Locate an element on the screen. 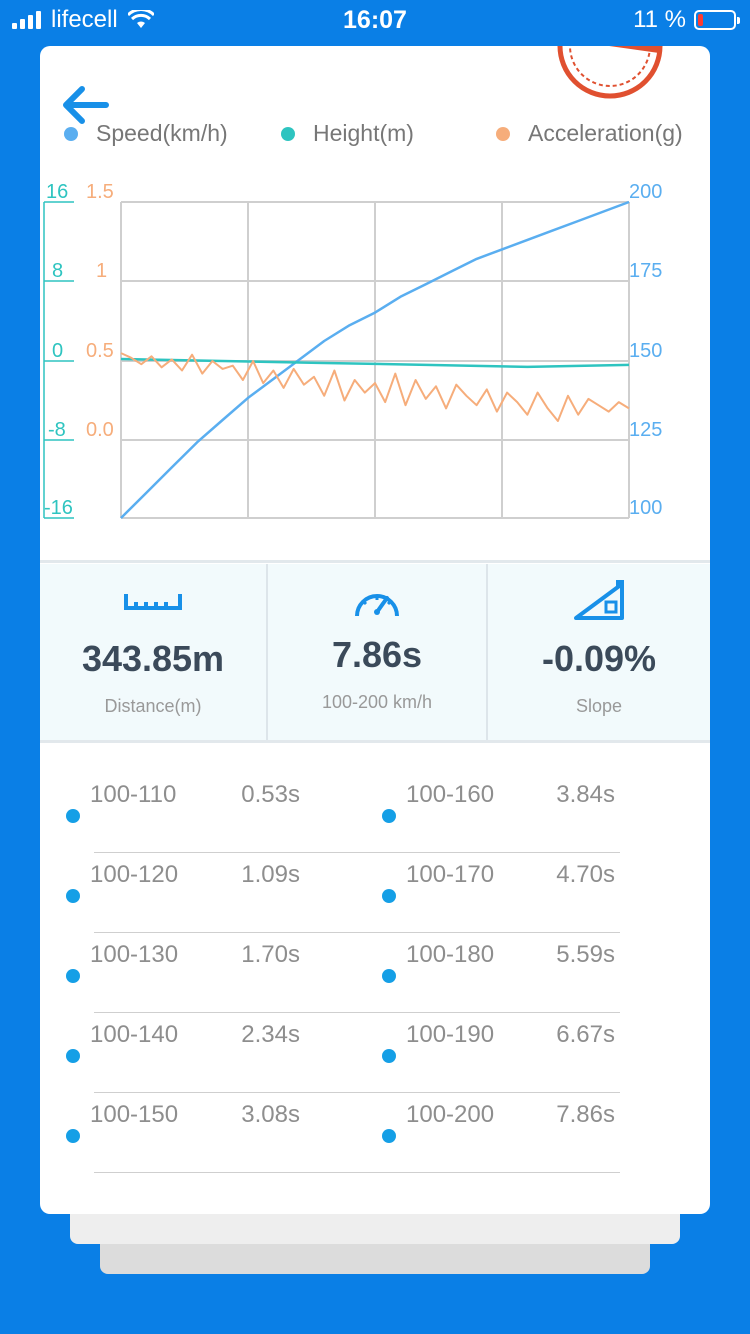  wifi-icon is located at coordinates (140, 19).